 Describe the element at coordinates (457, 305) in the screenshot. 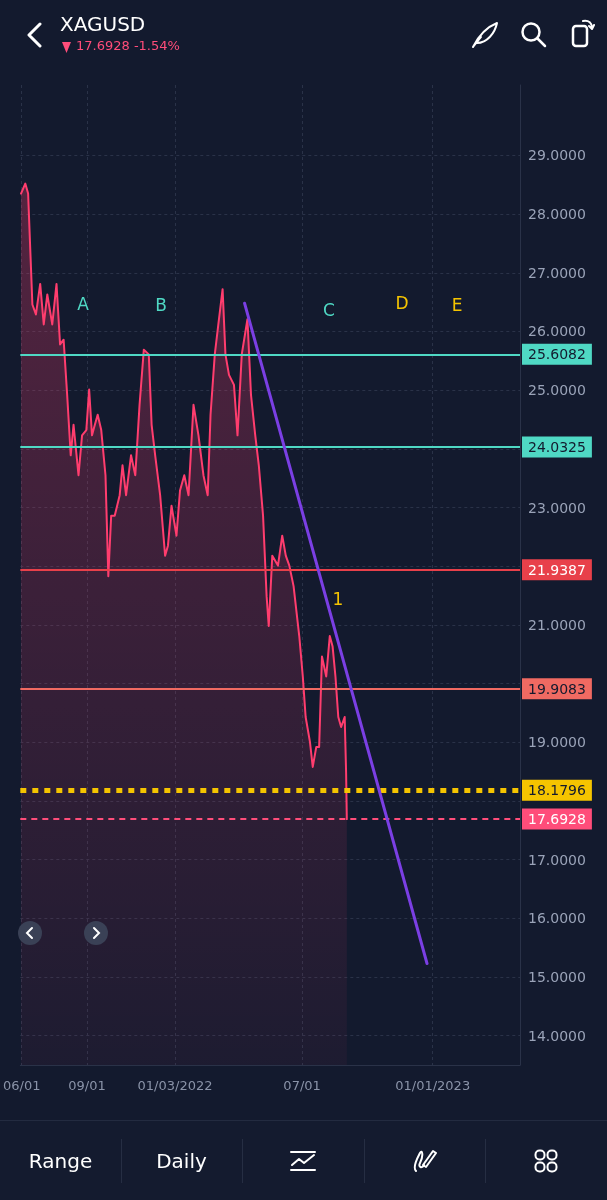

I see `annotation: E` at that location.